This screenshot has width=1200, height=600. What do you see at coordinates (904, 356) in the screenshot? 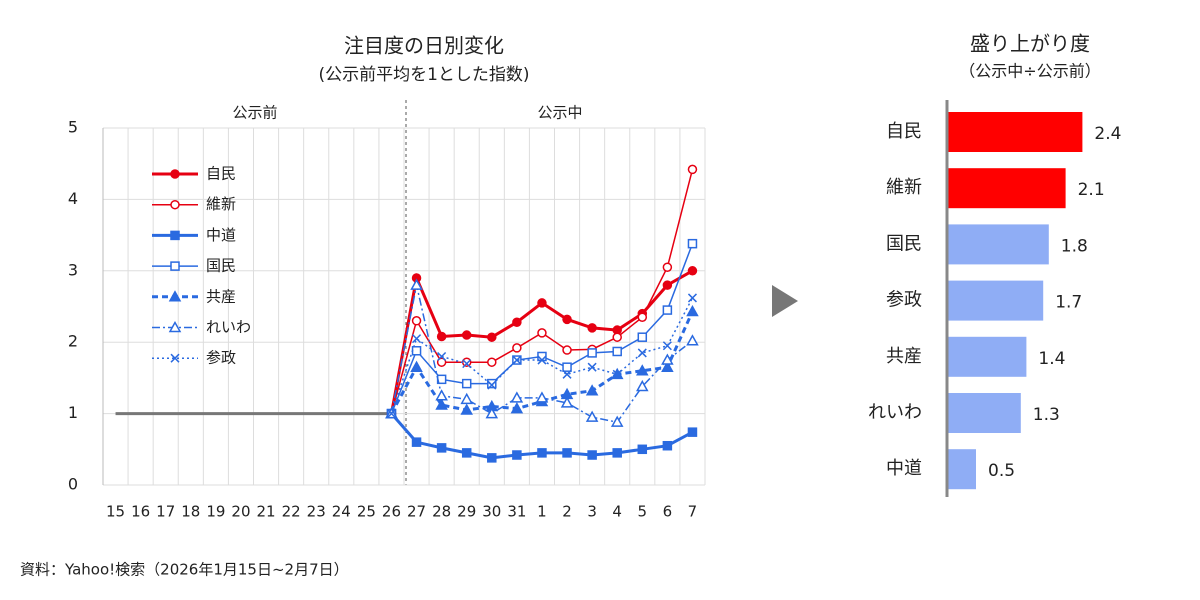
I see `bar-category: 共産` at bounding box center [904, 356].